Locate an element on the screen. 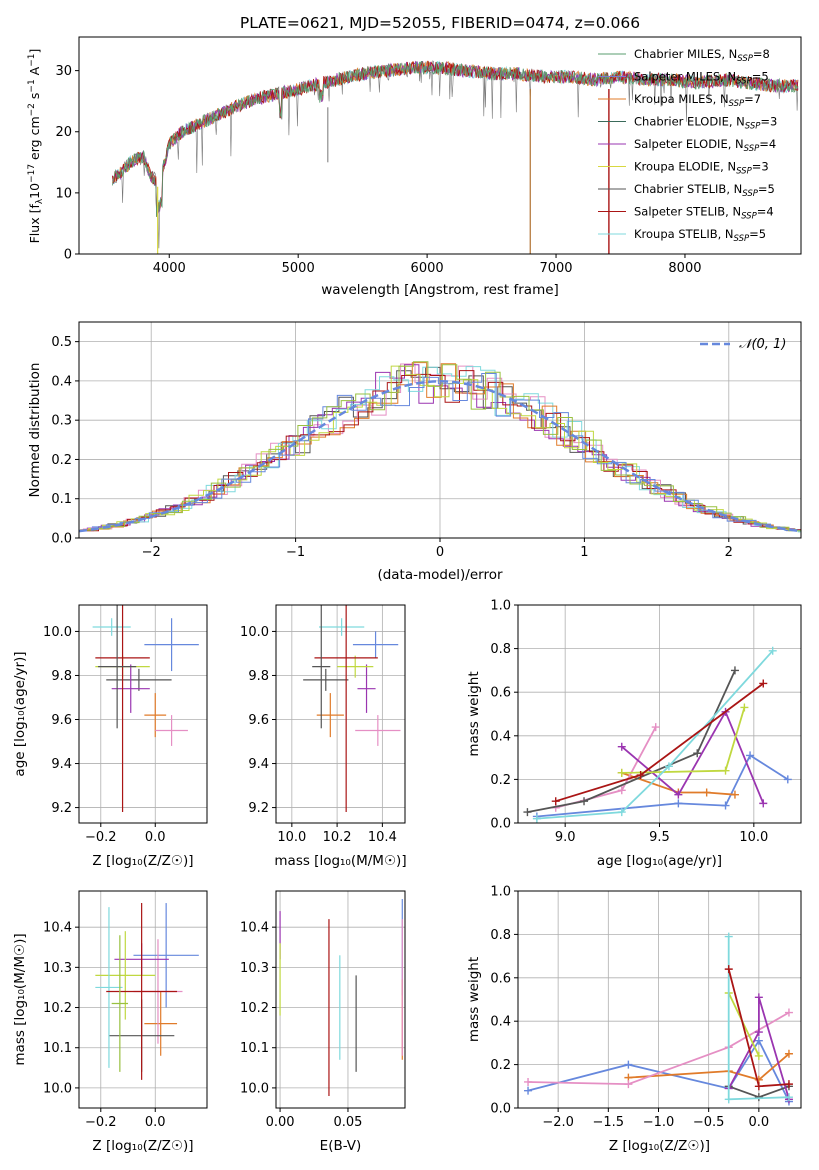 Image resolution: width=819 pixels, height=1170 pixels. xtick-label: 0.00 is located at coordinates (280, 1122).